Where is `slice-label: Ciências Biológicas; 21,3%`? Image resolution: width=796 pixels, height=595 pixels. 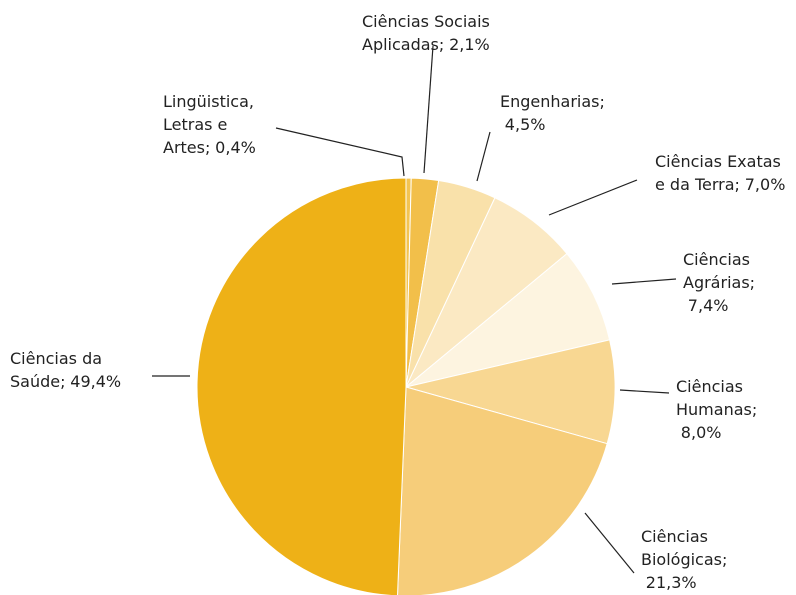
slice-label: Ciências Biológicas; 21,3% is located at coordinates (696, 559).